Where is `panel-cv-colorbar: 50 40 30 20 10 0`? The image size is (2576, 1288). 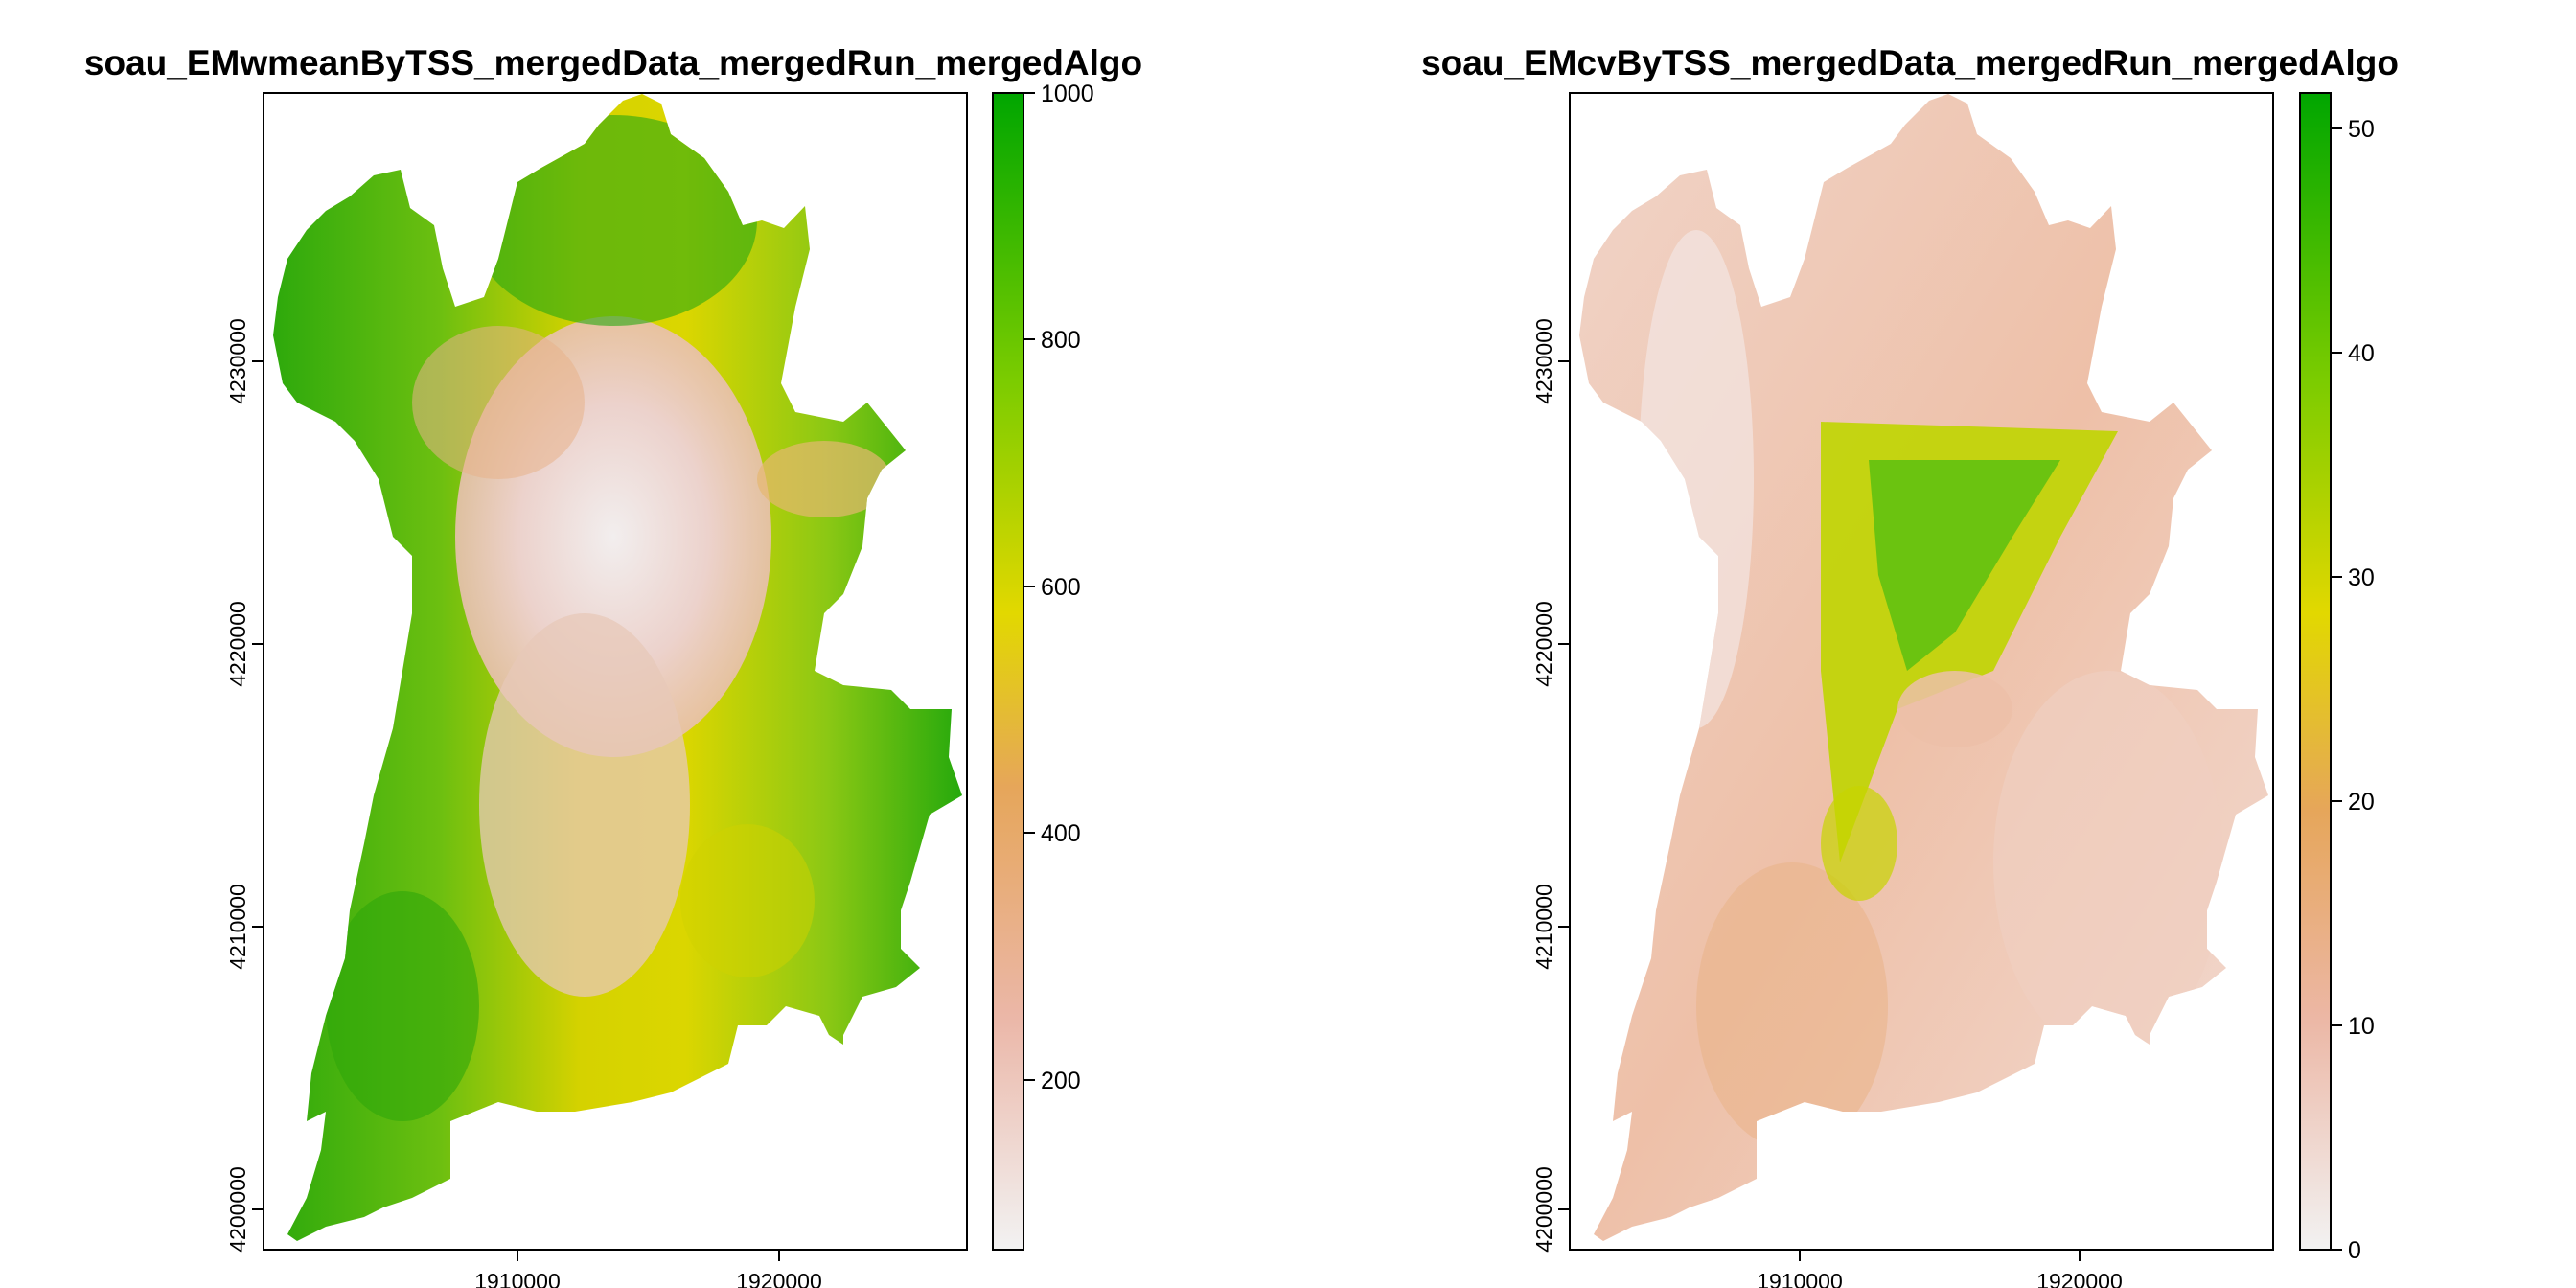 panel-cv-colorbar: 50 40 30 20 10 0 is located at coordinates (2337, 678).